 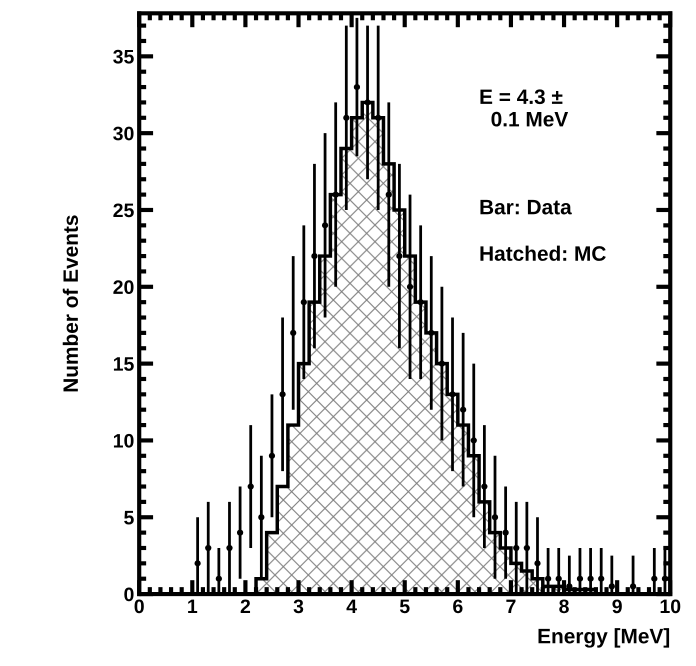 What do you see at coordinates (124, 364) in the screenshot?
I see `y-tick-label: 15` at bounding box center [124, 364].